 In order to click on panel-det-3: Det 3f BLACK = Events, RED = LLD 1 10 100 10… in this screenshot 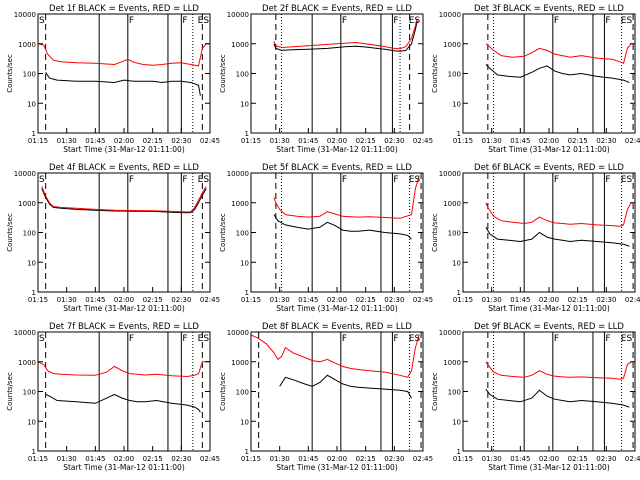, I will do `click(535, 79)`.